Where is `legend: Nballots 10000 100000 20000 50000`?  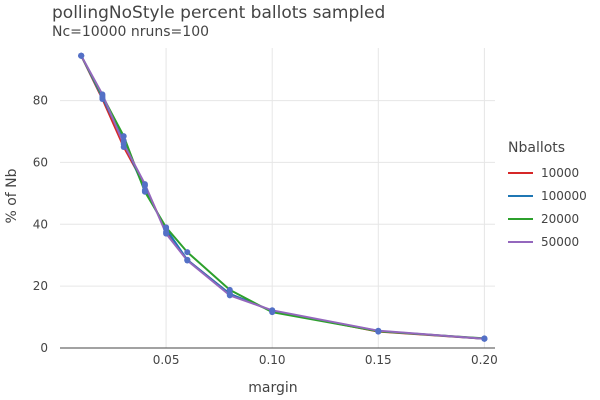 legend: Nballots 10000 100000 20000 50000 is located at coordinates (547, 194).